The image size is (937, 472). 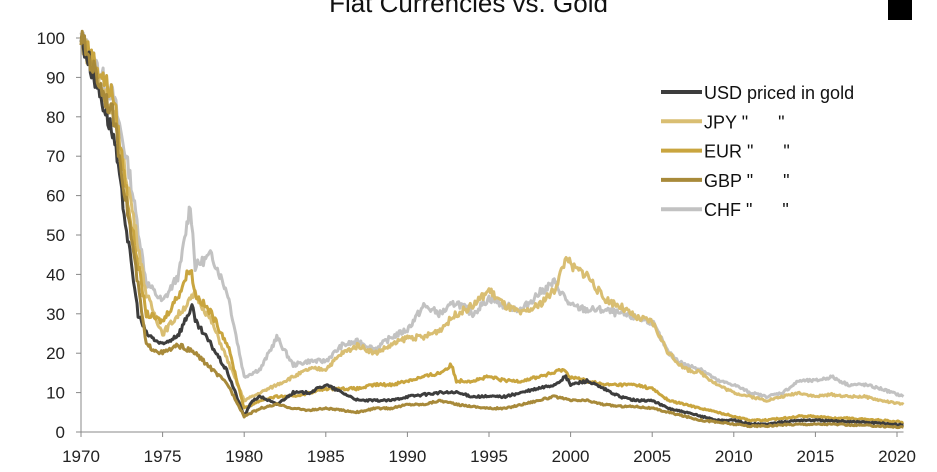 I want to click on legend-label: JPY " ", so click(x=744, y=122).